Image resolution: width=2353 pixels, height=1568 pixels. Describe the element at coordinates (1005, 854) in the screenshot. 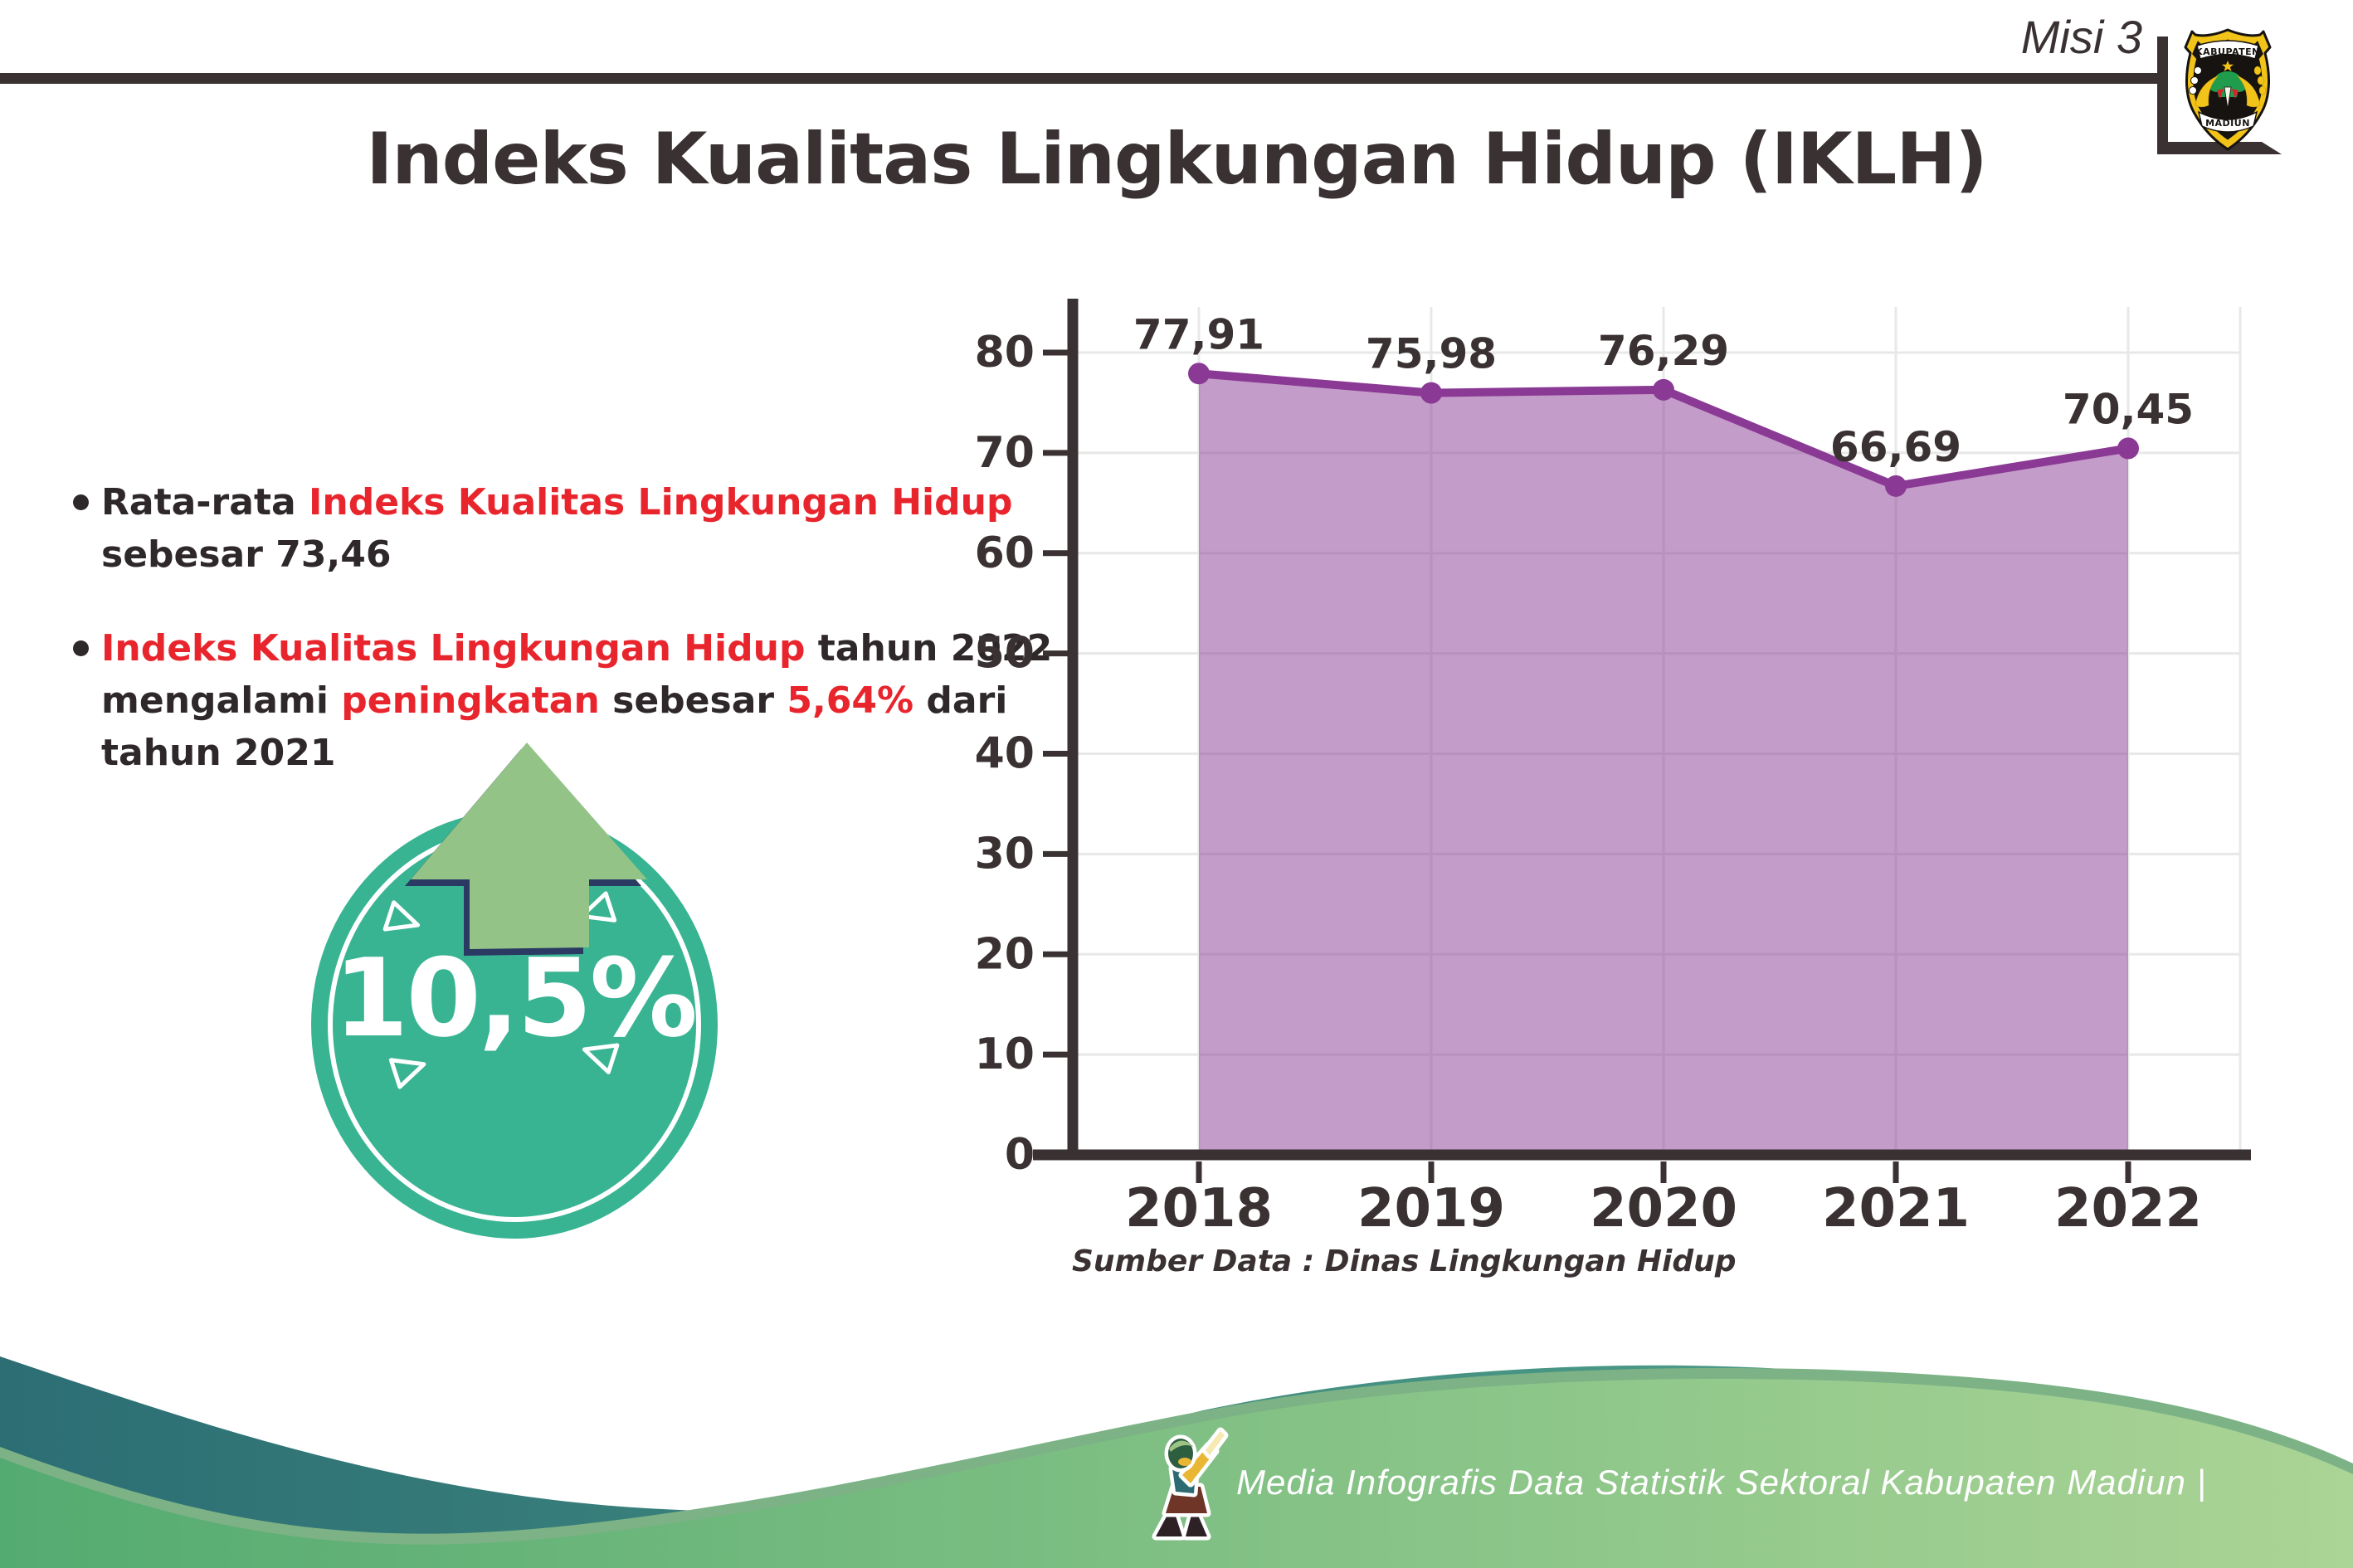

I see `y-axis-tick-label: 30` at that location.